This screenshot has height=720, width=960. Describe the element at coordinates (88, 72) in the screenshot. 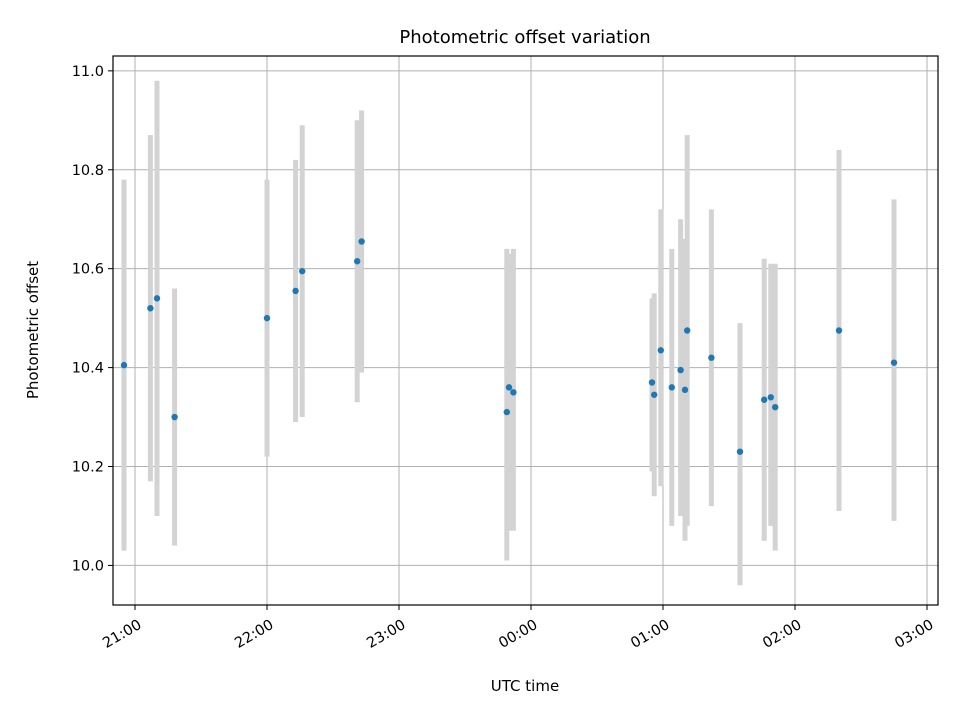

I see `y-tick-label: 11.0` at that location.